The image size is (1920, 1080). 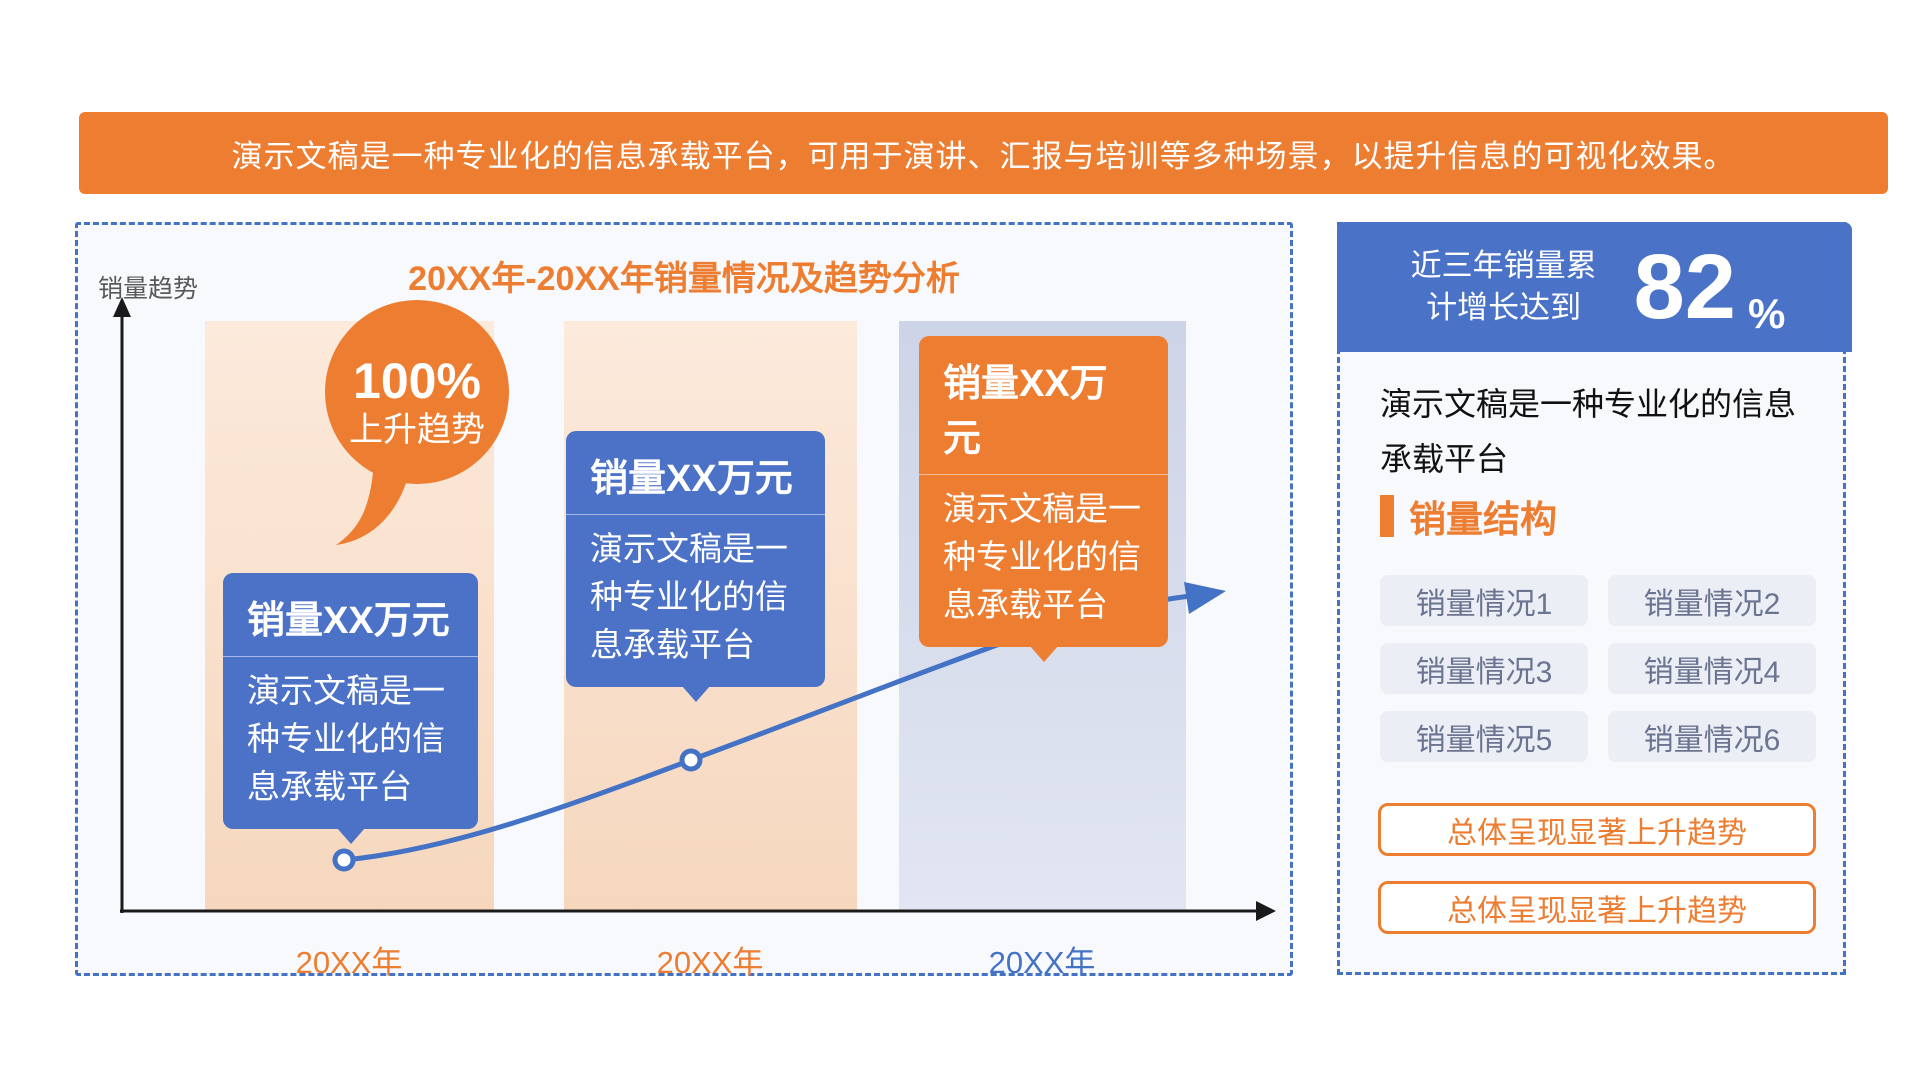 What do you see at coordinates (1484, 736) in the screenshot?
I see `sales-item-5: 销量情况5` at bounding box center [1484, 736].